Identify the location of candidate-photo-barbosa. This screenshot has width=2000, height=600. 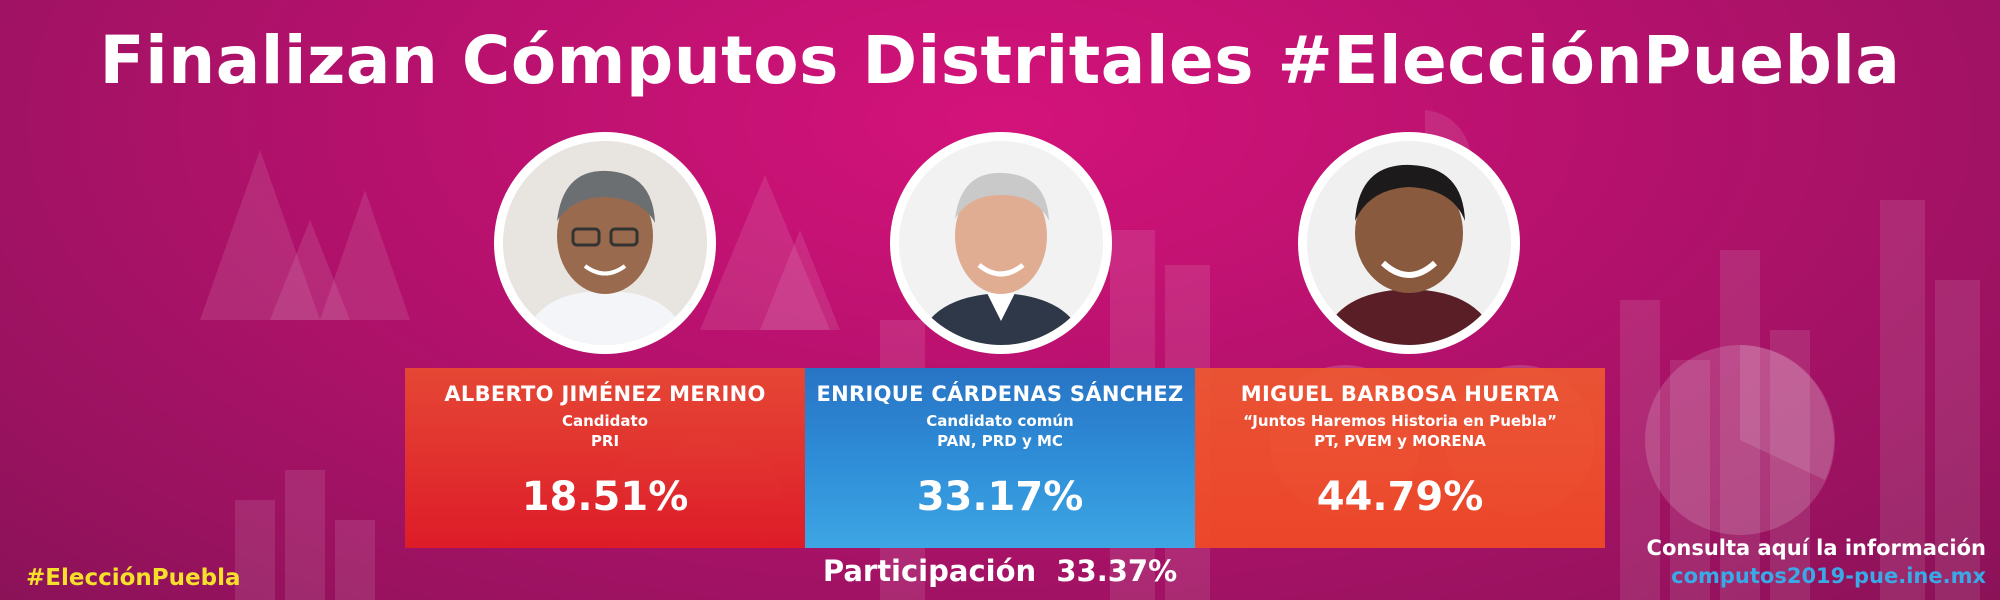
(1409, 243).